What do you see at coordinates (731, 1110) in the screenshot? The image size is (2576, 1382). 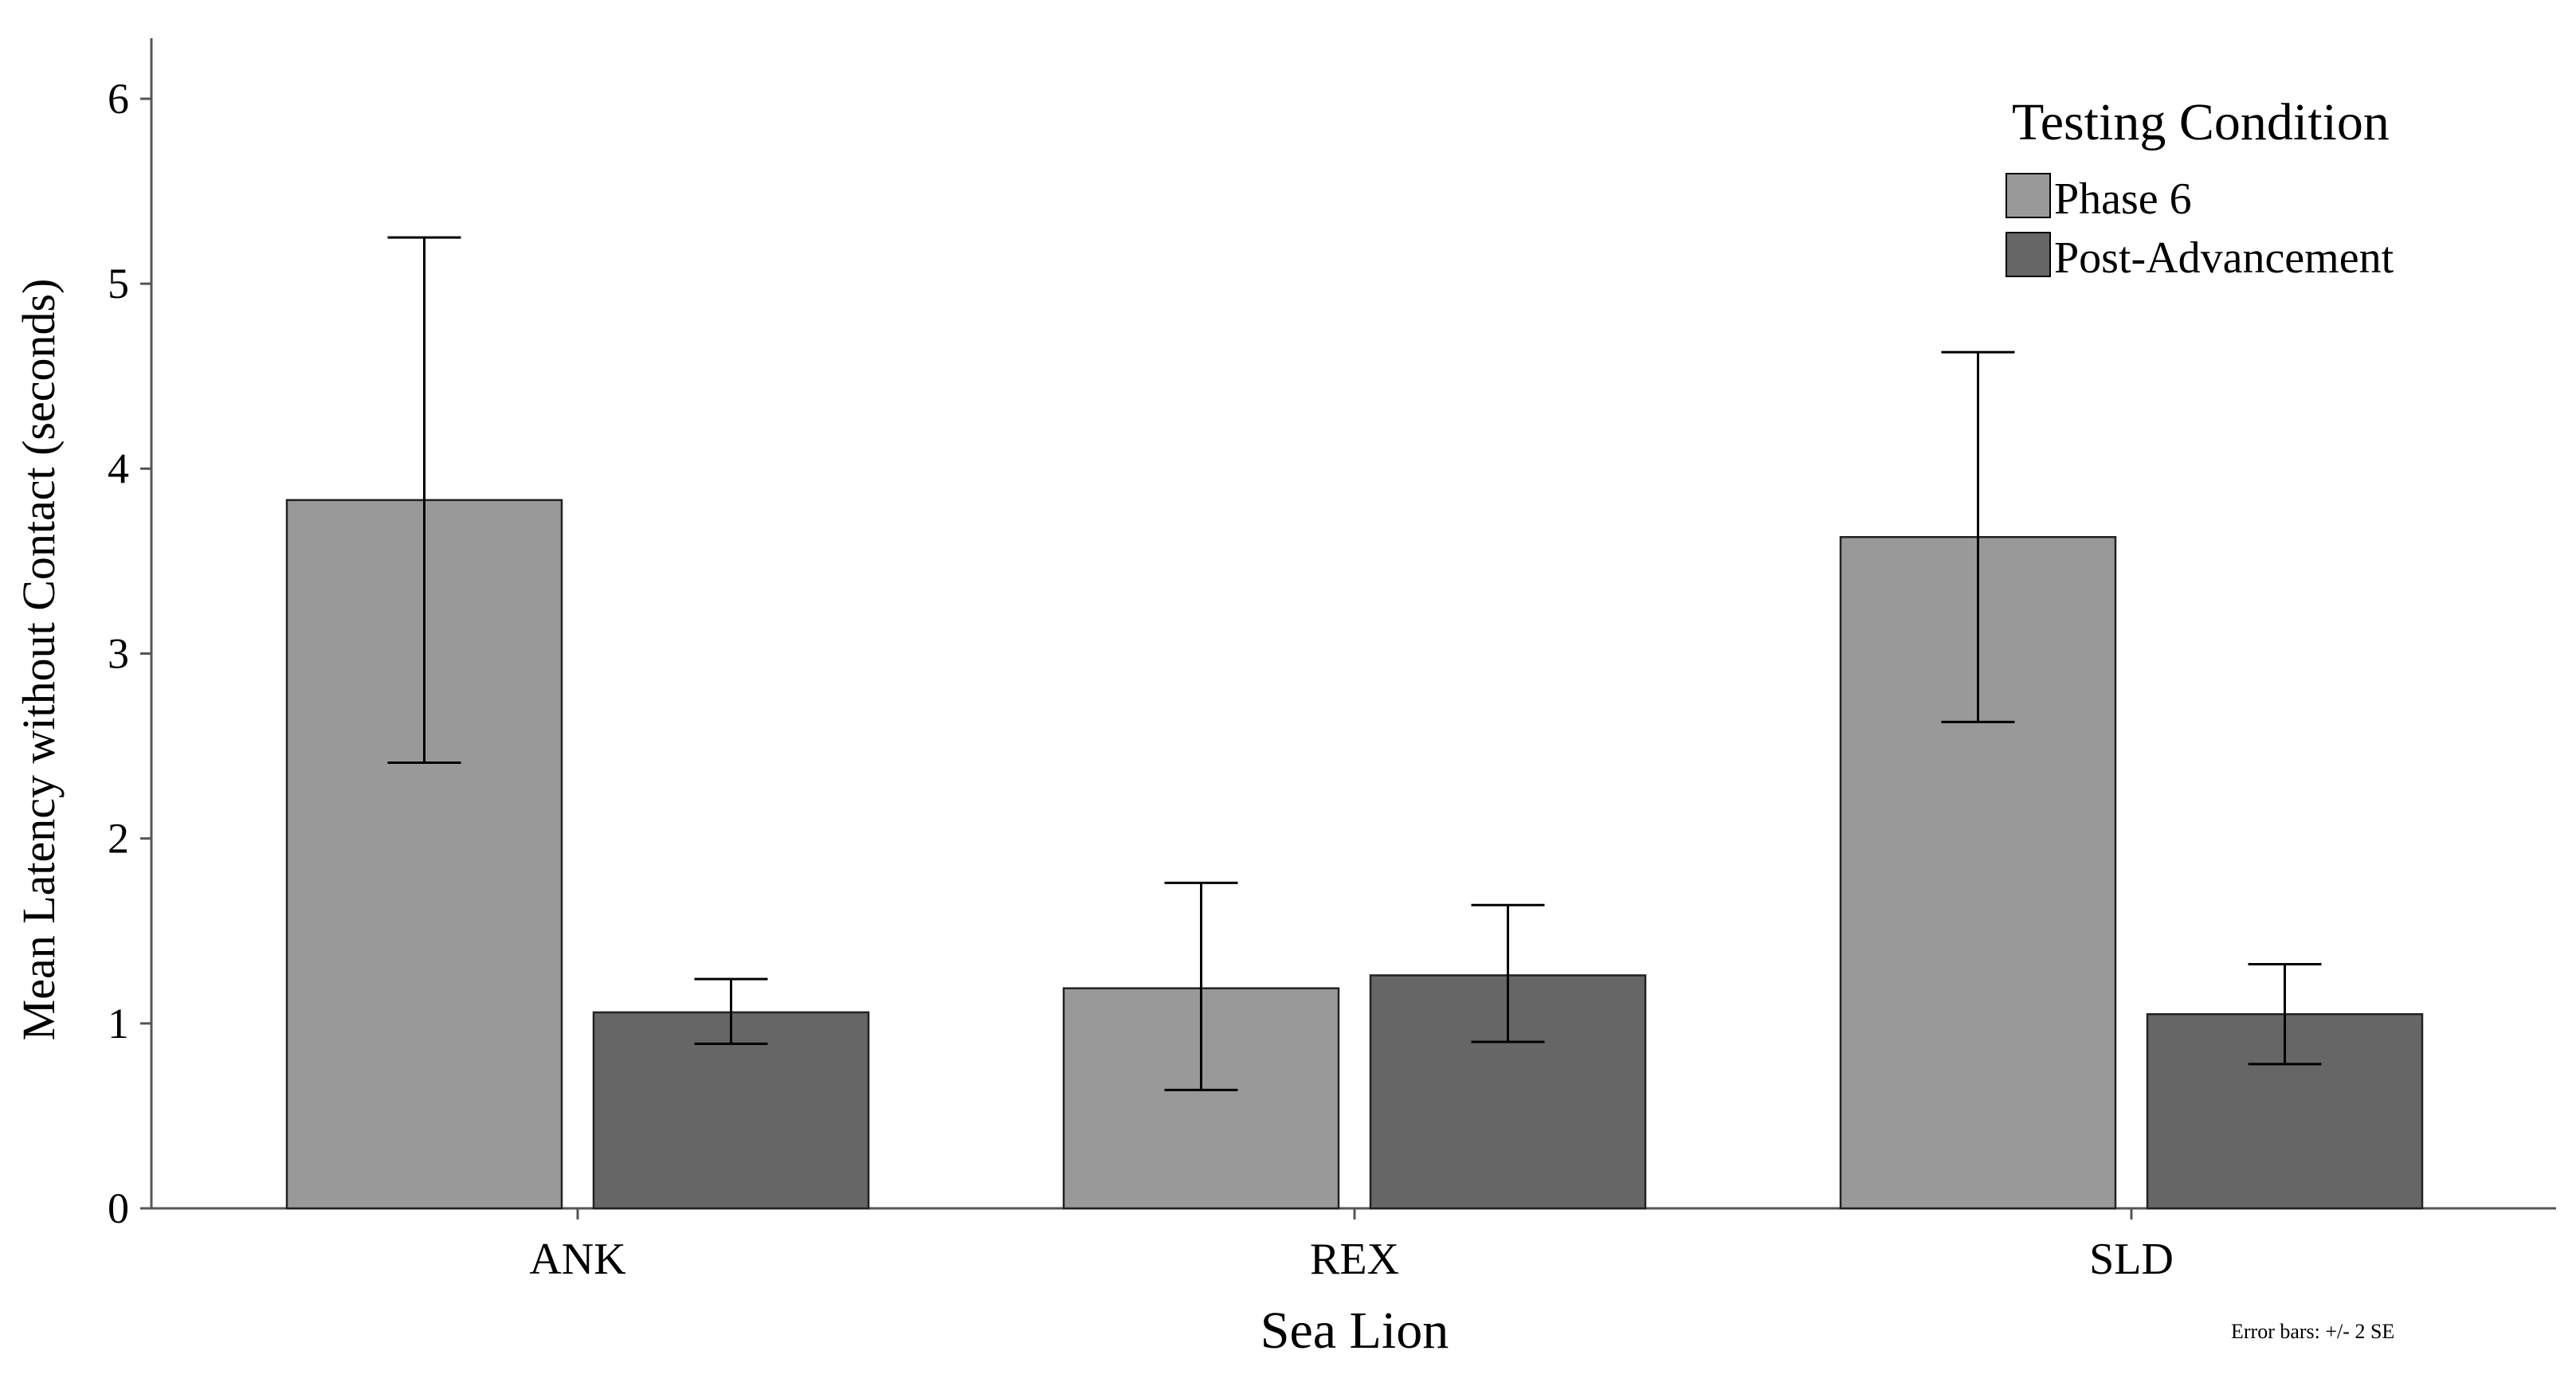 I see `bar-post-advancement-ank` at bounding box center [731, 1110].